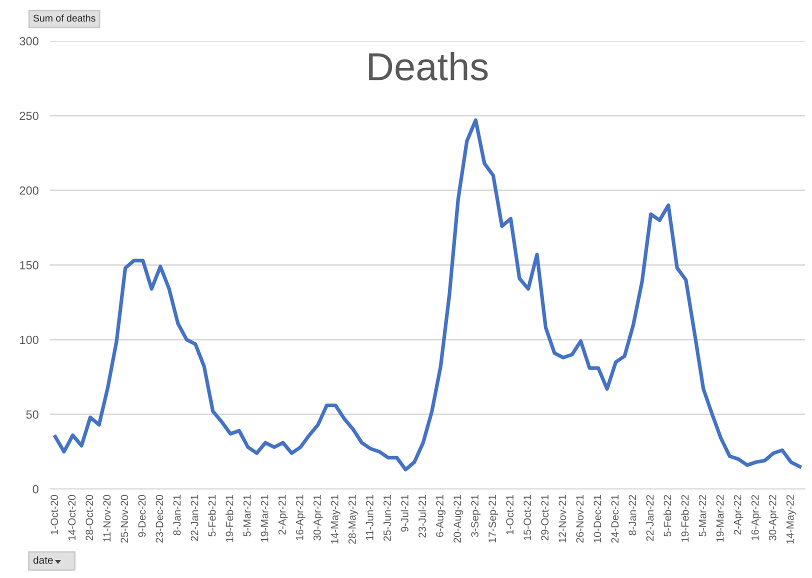 The width and height of the screenshot is (812, 578). What do you see at coordinates (142, 515) in the screenshot?
I see `x-tick-label: 9-Dec-20` at bounding box center [142, 515].